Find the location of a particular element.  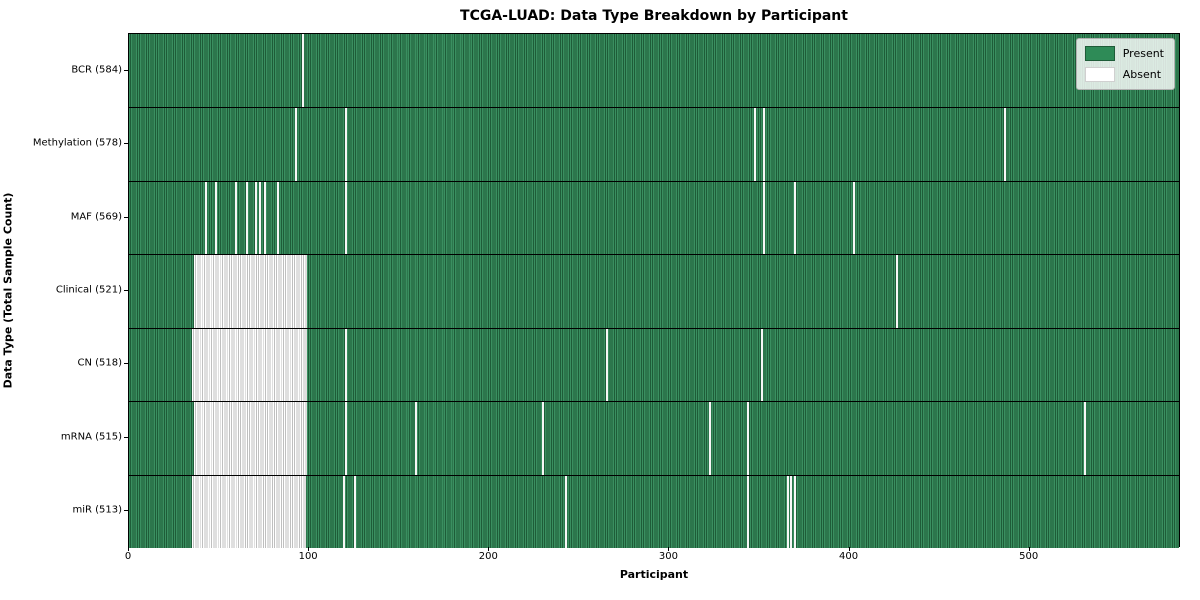

legend-entry-present: Present is located at coordinates (1124, 53).